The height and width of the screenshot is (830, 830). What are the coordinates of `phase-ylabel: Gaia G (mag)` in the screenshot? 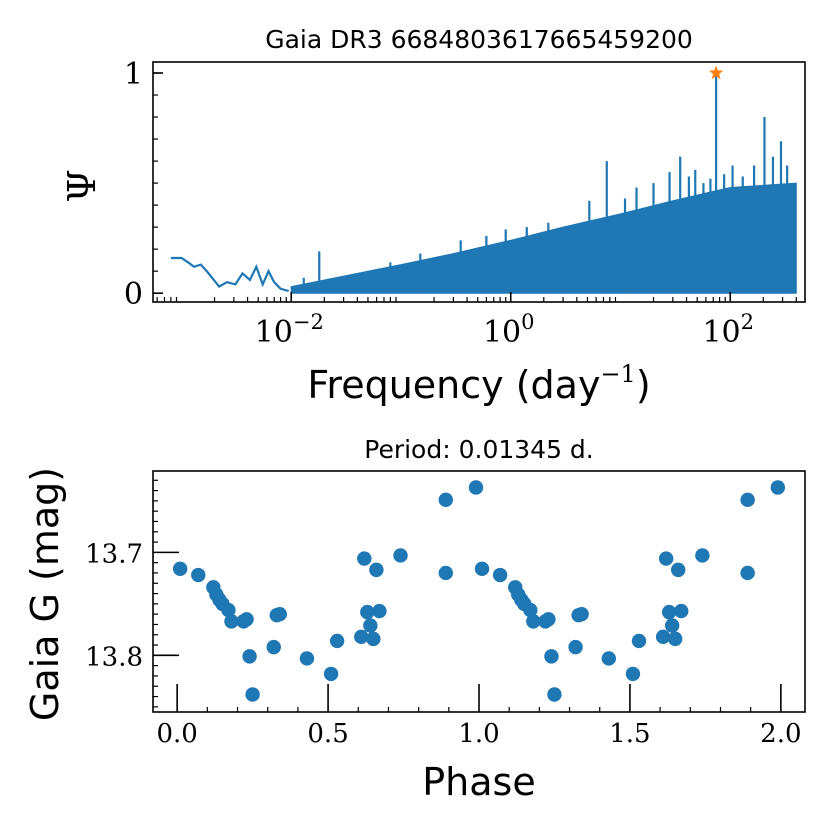 It's located at (45, 594).